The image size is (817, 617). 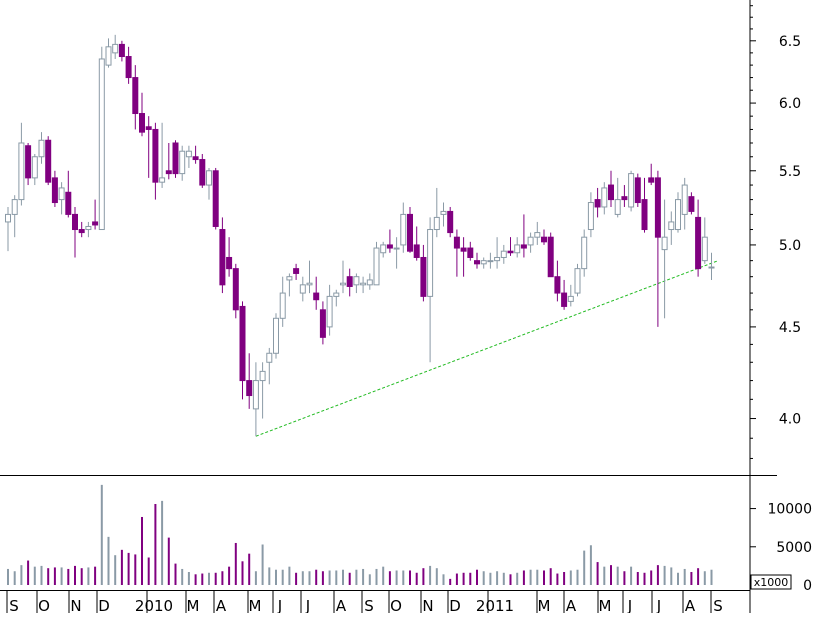 What do you see at coordinates (44, 605) in the screenshot?
I see `month-label: O` at bounding box center [44, 605].